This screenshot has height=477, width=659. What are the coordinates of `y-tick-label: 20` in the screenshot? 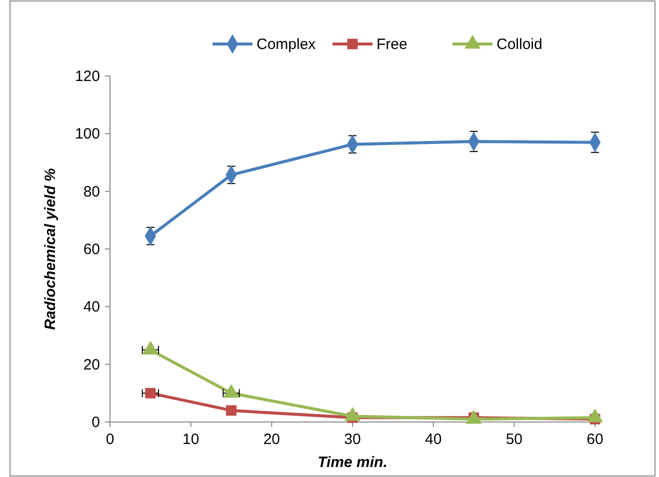 It's located at (91, 365).